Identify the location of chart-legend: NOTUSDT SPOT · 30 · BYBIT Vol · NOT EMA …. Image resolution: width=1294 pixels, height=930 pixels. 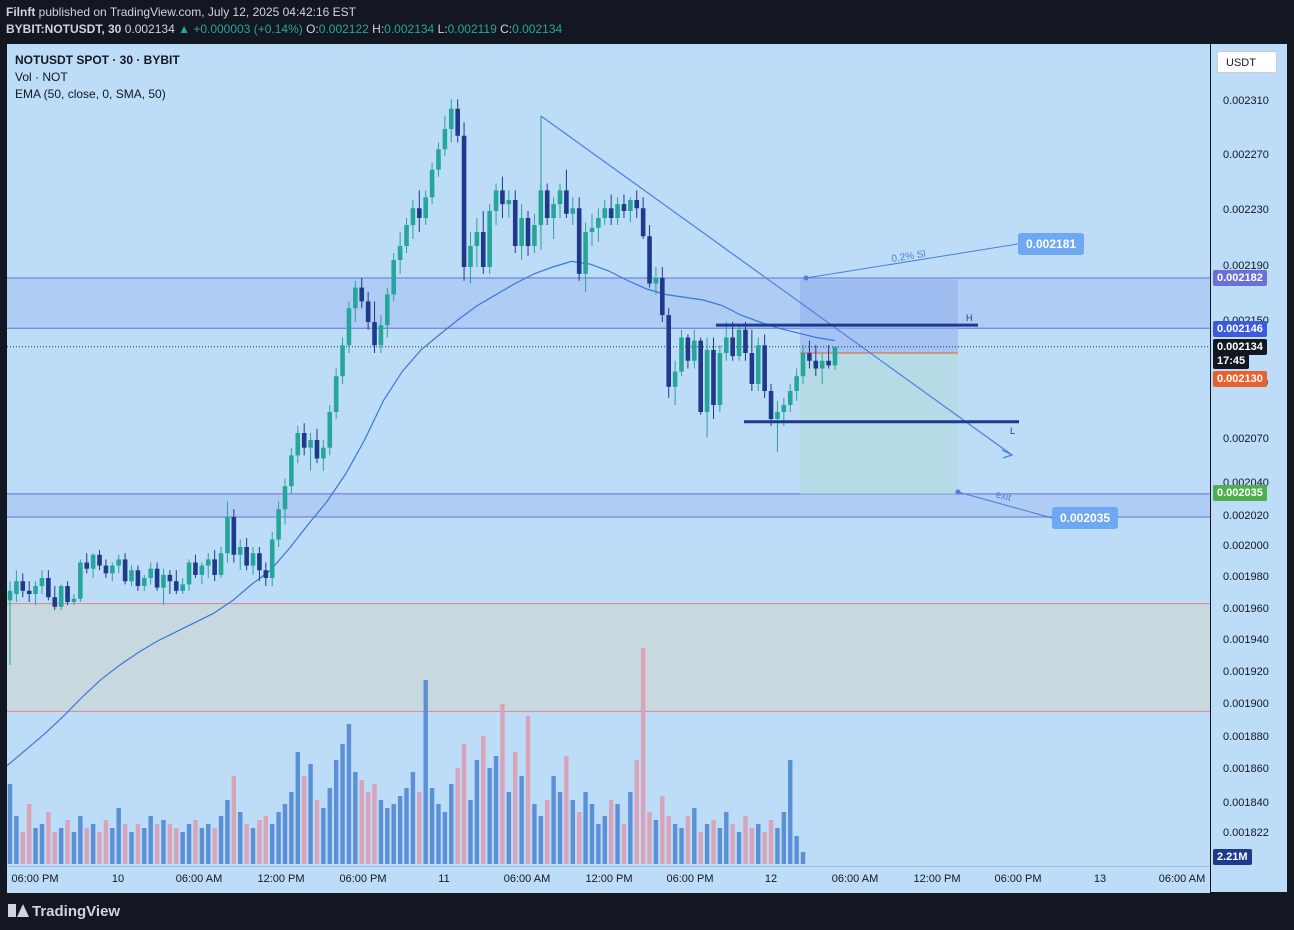
(97, 77).